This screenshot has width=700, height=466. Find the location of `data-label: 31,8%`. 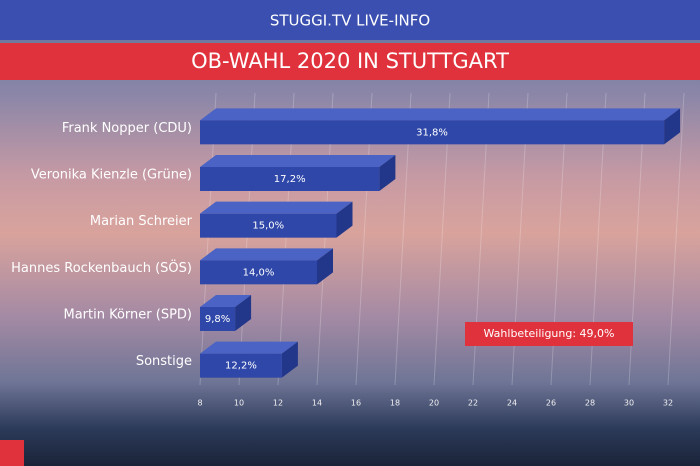

data-label: 31,8% is located at coordinates (432, 132).